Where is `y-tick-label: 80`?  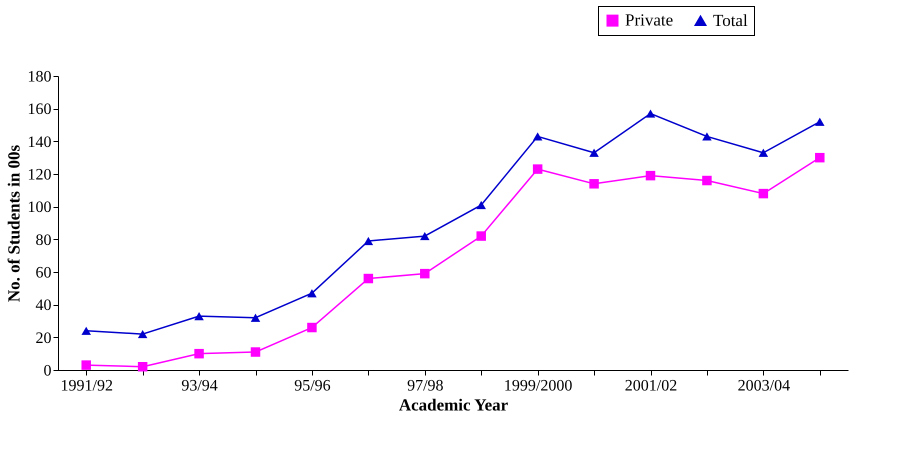
y-tick-label: 80 is located at coordinates (44, 240).